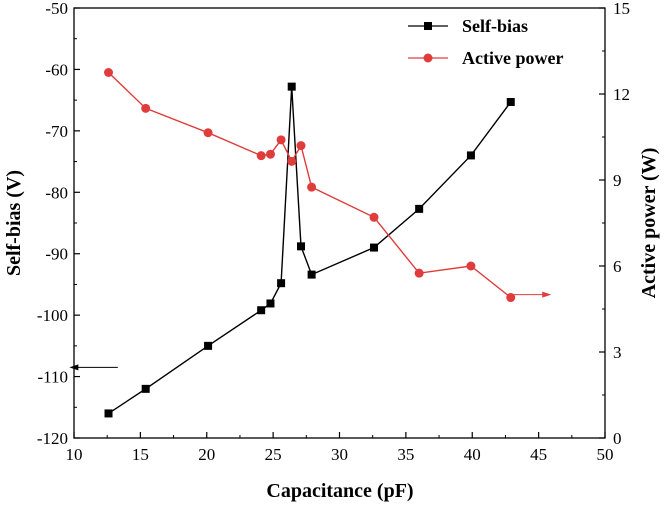 The image size is (669, 508). I want to click on y-left-tick-label: -70, so click(56, 131).